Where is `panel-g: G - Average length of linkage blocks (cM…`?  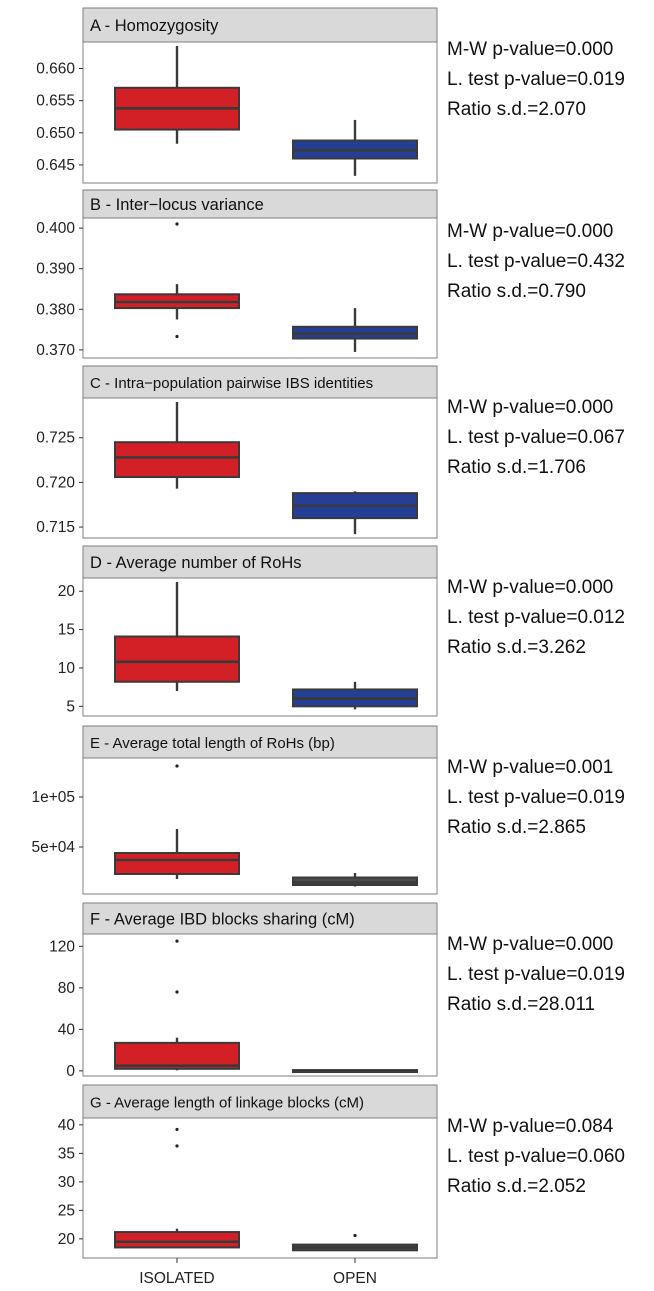
panel-g: G - Average length of linkage blocks (cM… is located at coordinates (248, 1171).